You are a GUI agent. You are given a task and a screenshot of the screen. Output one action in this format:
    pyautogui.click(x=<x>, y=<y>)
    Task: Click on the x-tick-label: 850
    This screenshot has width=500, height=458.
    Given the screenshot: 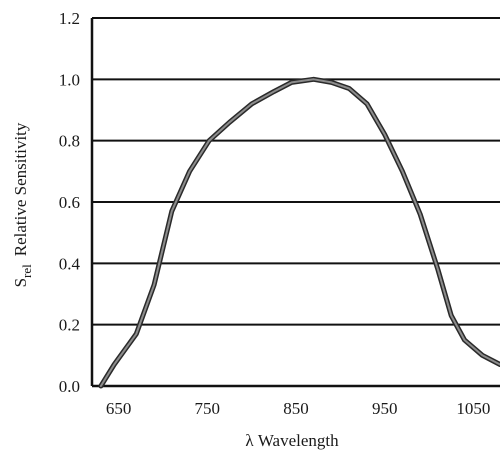 What is the action you would take?
    pyautogui.click(x=296, y=408)
    